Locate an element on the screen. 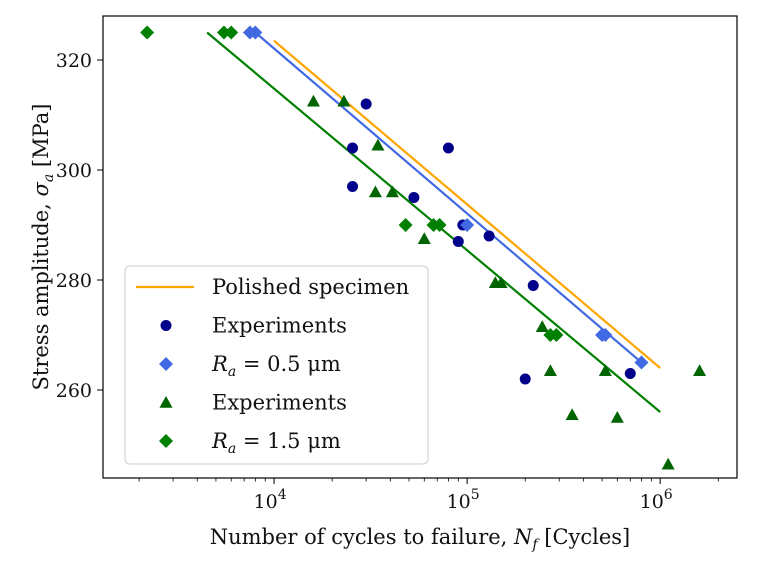 Image resolution: width=769 pixels, height=577 pixels. y-tick-label: 260 is located at coordinates (74, 391).